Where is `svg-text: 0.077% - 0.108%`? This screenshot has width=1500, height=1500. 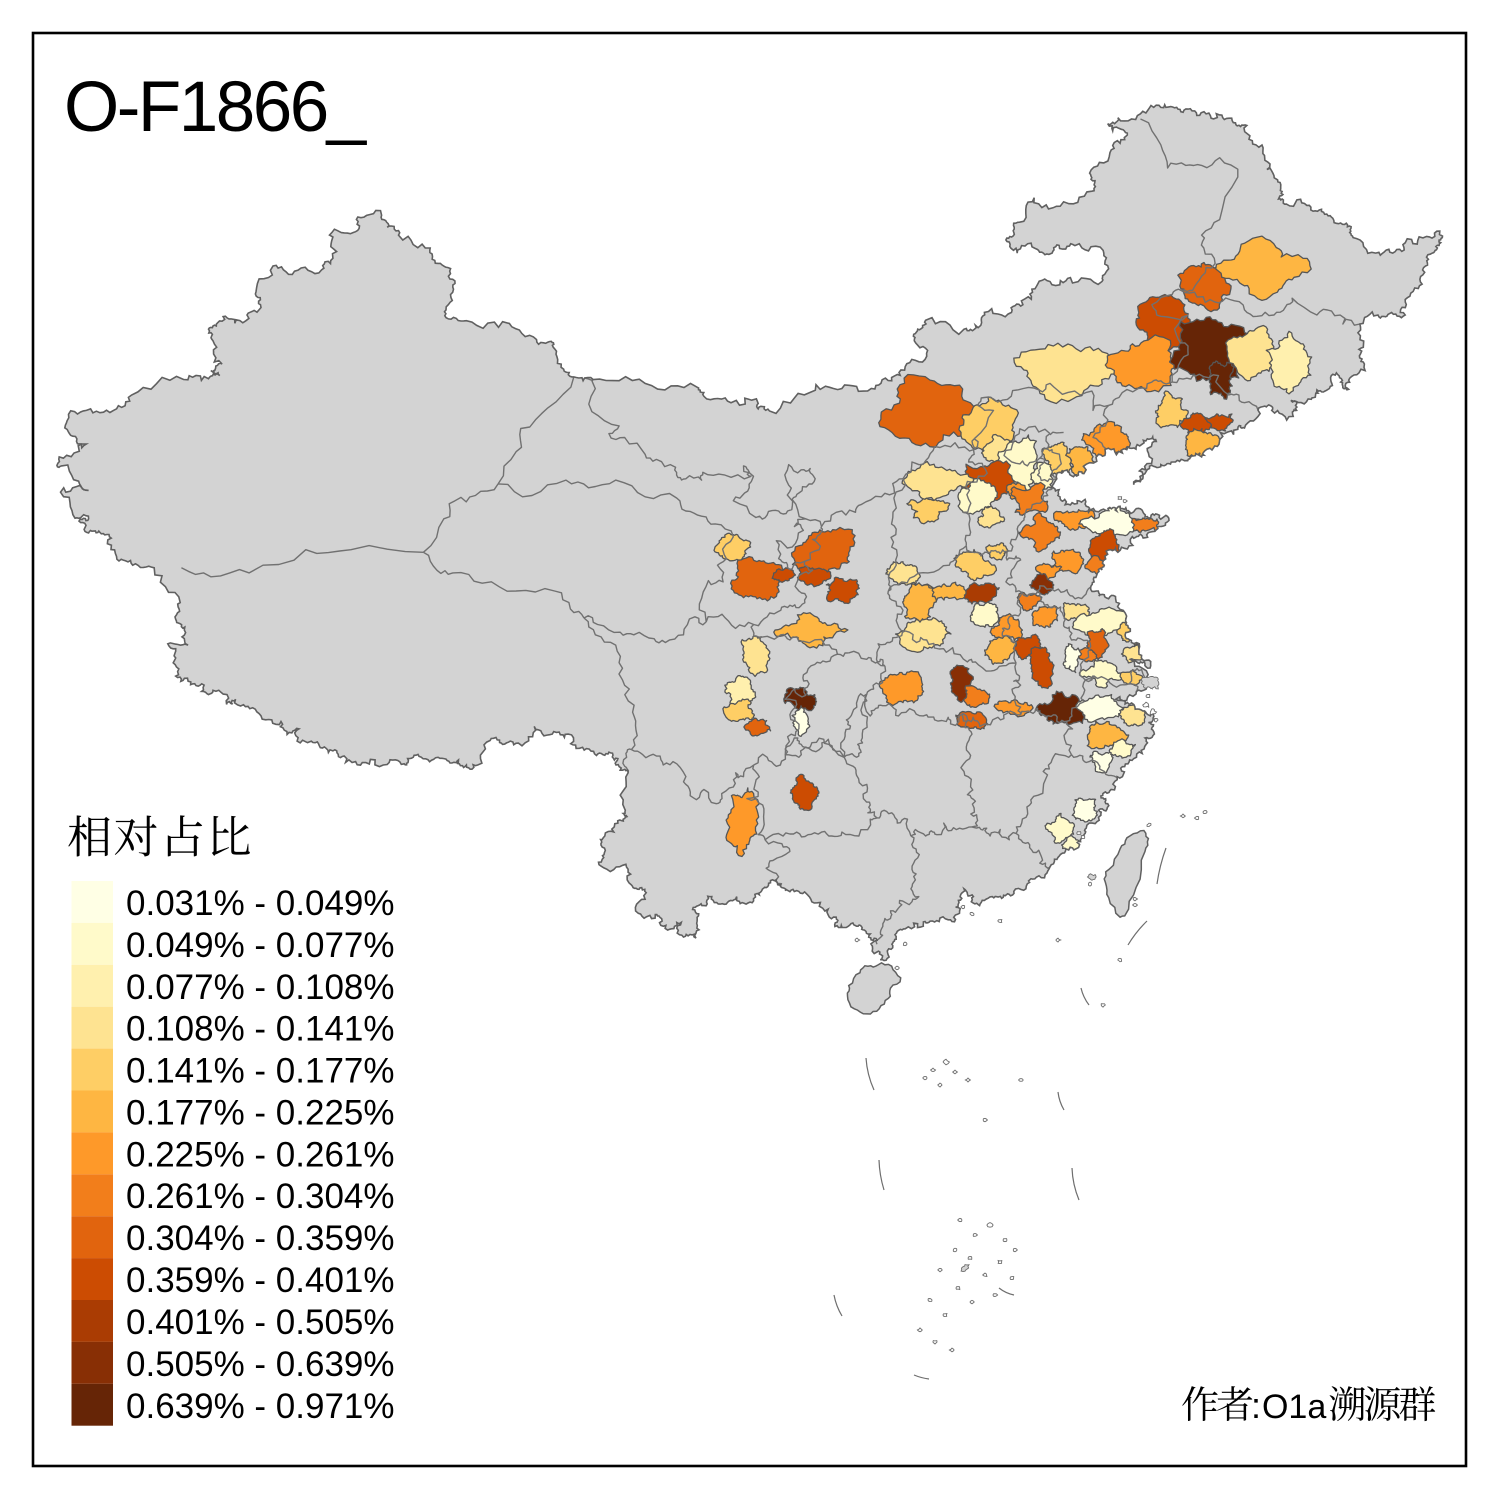
svg-text: 0.077% - 0.108% is located at coordinates (260, 987).